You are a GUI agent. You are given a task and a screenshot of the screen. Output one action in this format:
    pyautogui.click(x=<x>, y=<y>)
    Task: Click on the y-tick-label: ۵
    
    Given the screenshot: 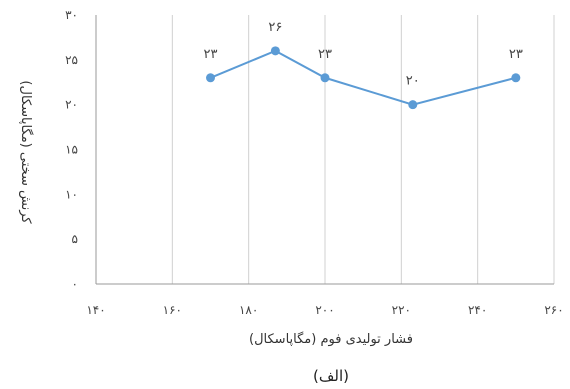 What is the action you would take?
    pyautogui.click(x=75, y=239)
    